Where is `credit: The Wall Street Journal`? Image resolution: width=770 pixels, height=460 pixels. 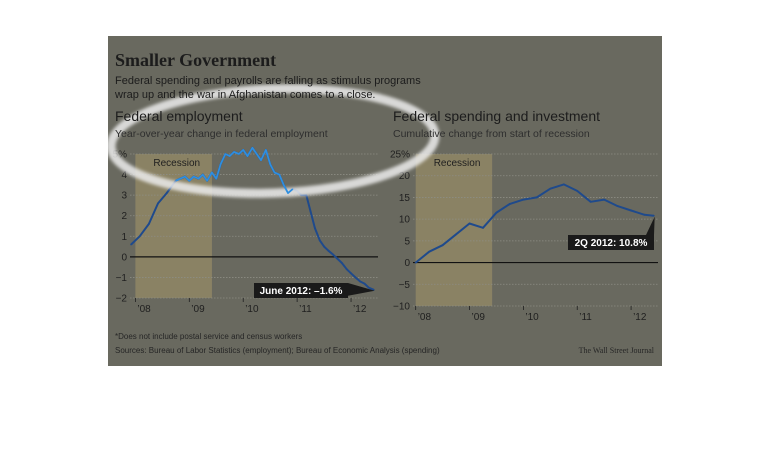 credit: The Wall Street Journal is located at coordinates (616, 350).